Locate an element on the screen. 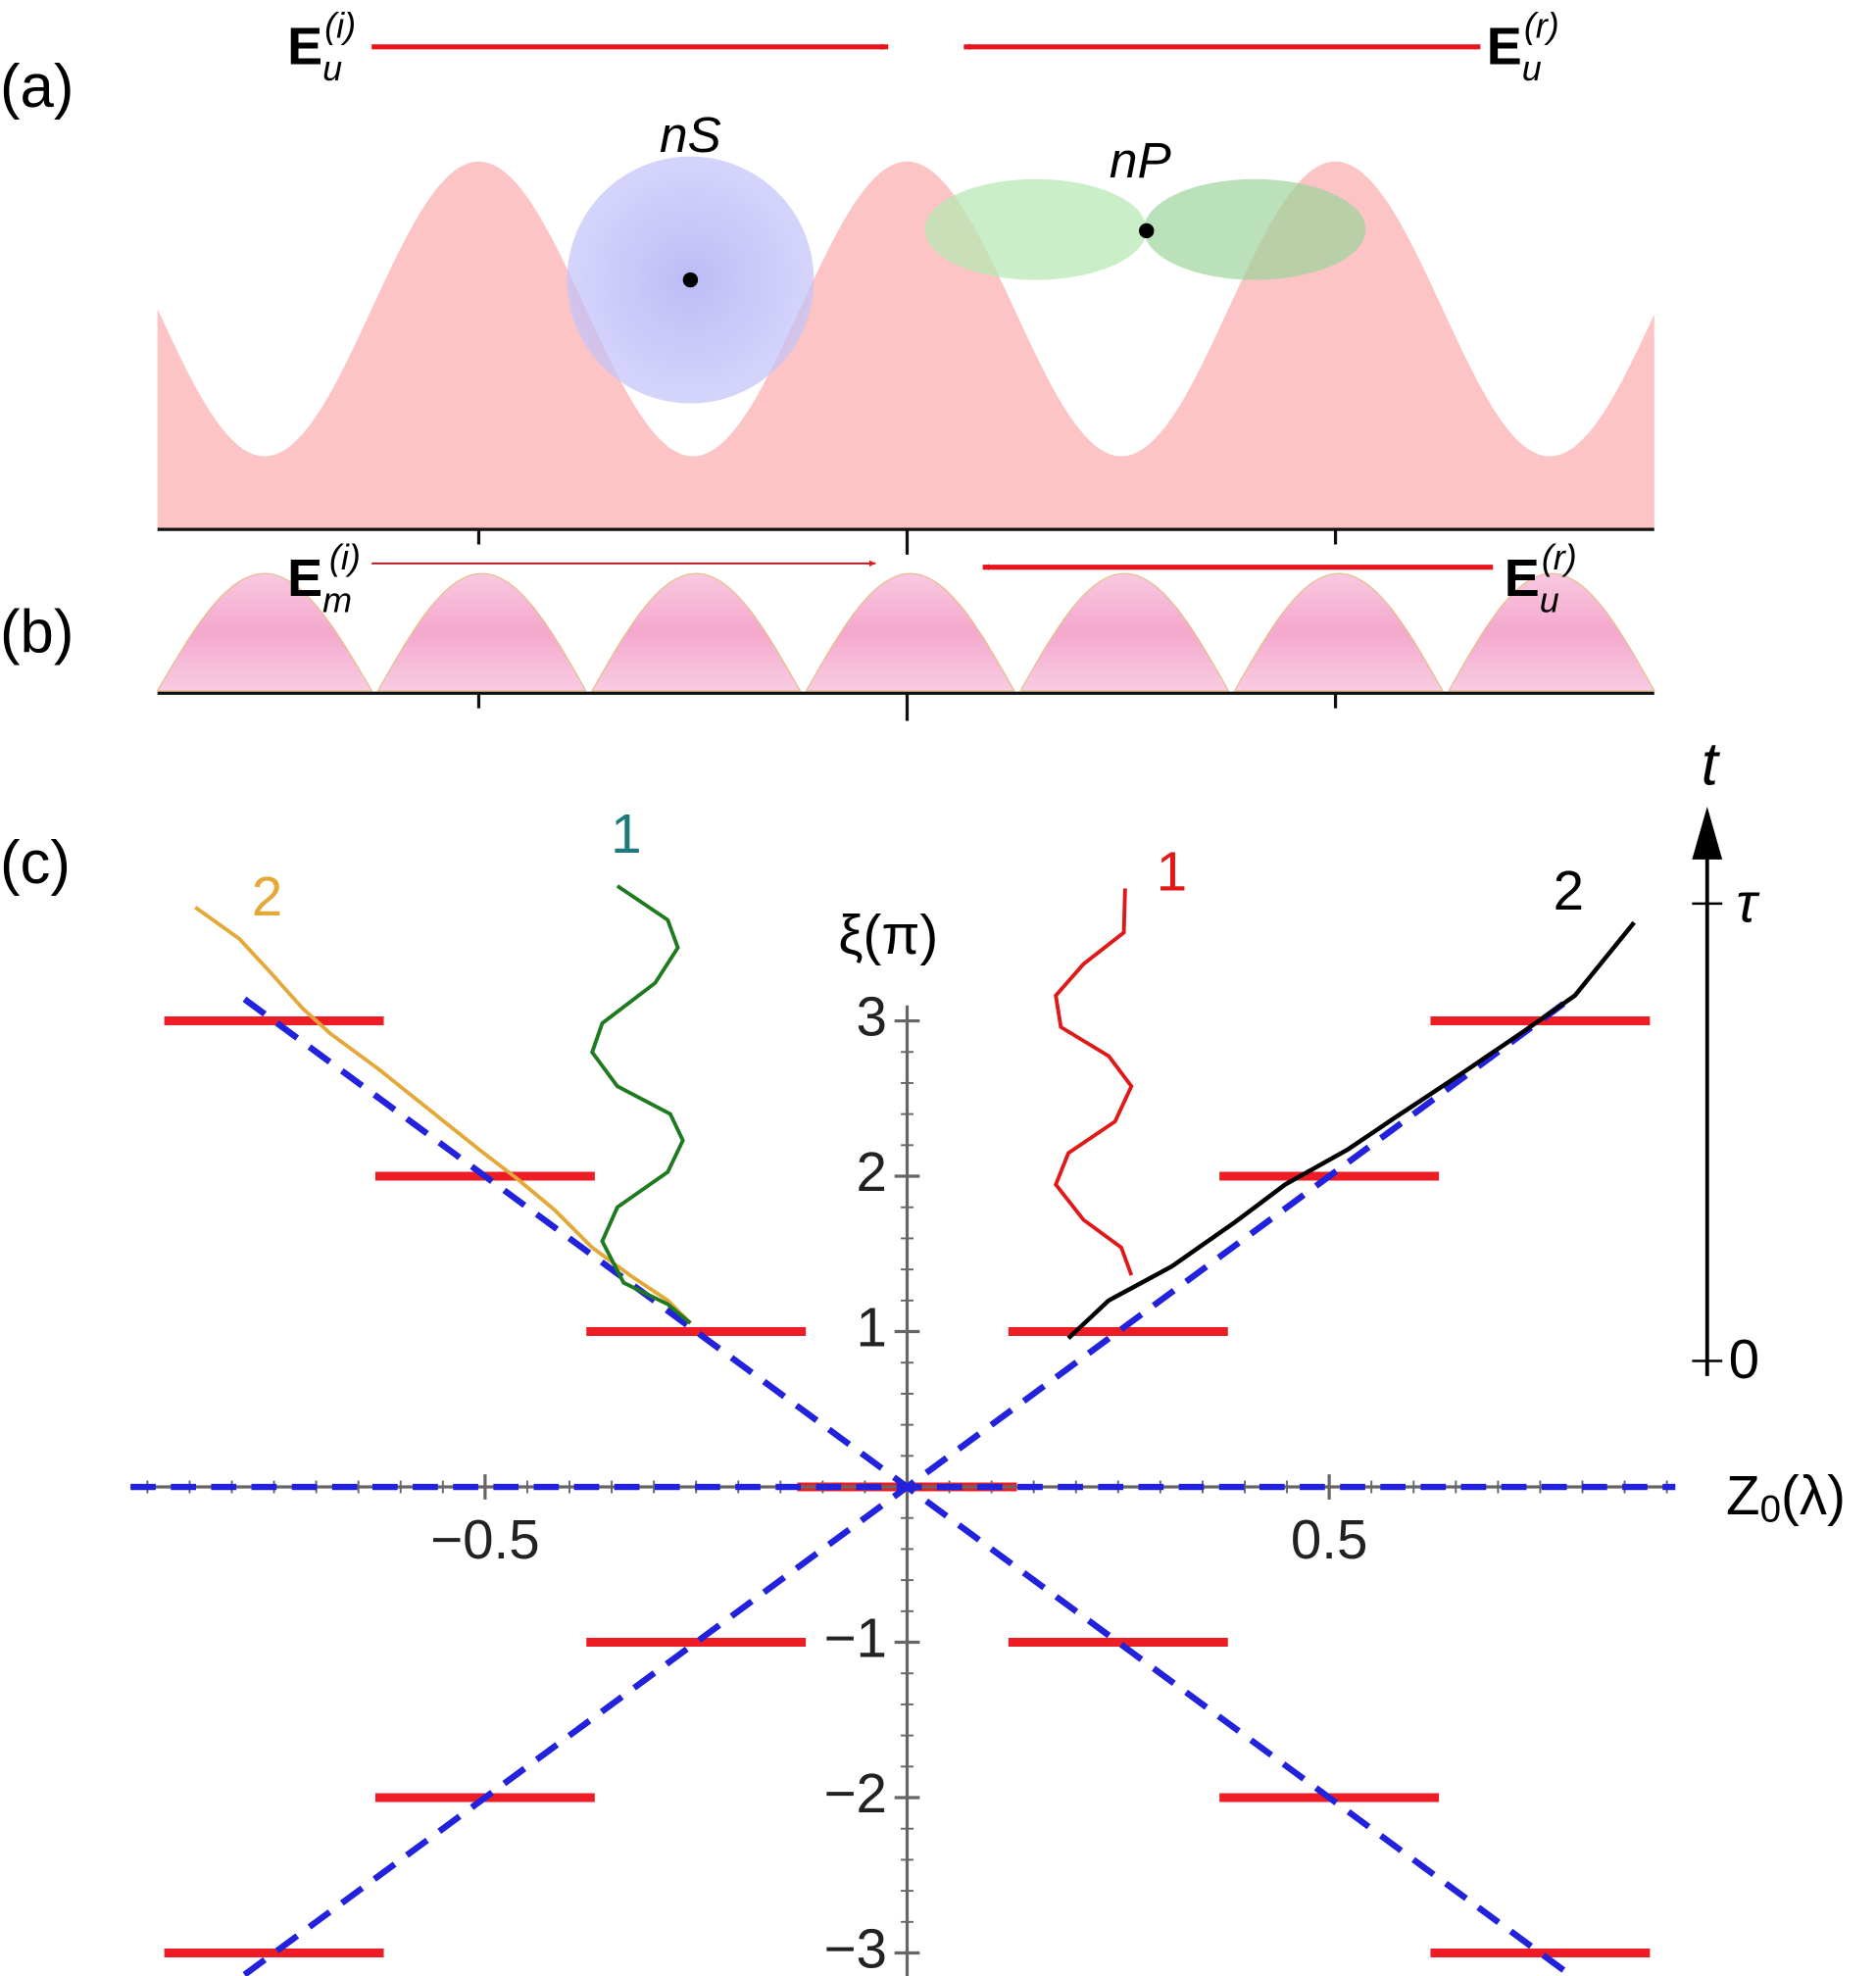  field-label: Em(i) is located at coordinates (324, 577).